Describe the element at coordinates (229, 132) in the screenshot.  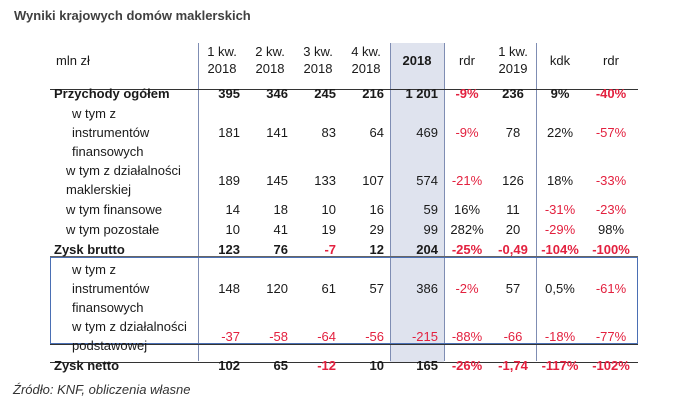
I see `table-cell: 181` at that location.